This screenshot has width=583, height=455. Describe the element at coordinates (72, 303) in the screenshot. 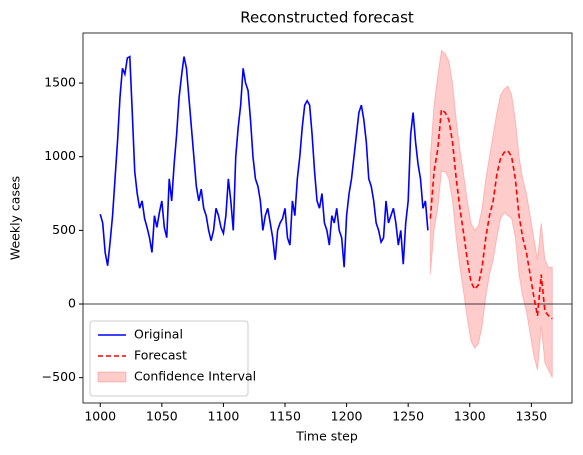

I see `y-tick-label: 0` at that location.